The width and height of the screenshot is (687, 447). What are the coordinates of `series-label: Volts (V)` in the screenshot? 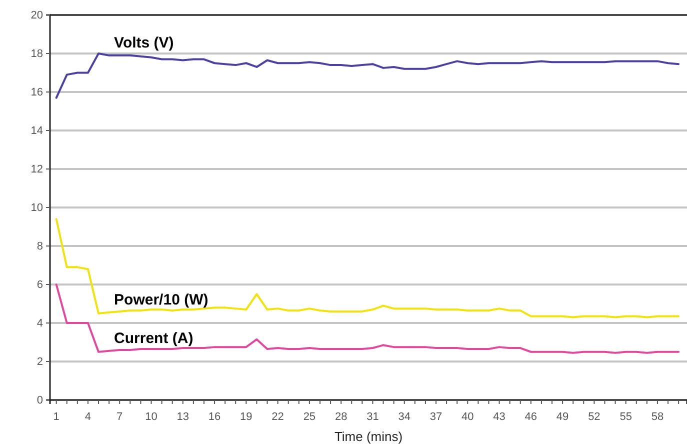 It's located at (144, 43).